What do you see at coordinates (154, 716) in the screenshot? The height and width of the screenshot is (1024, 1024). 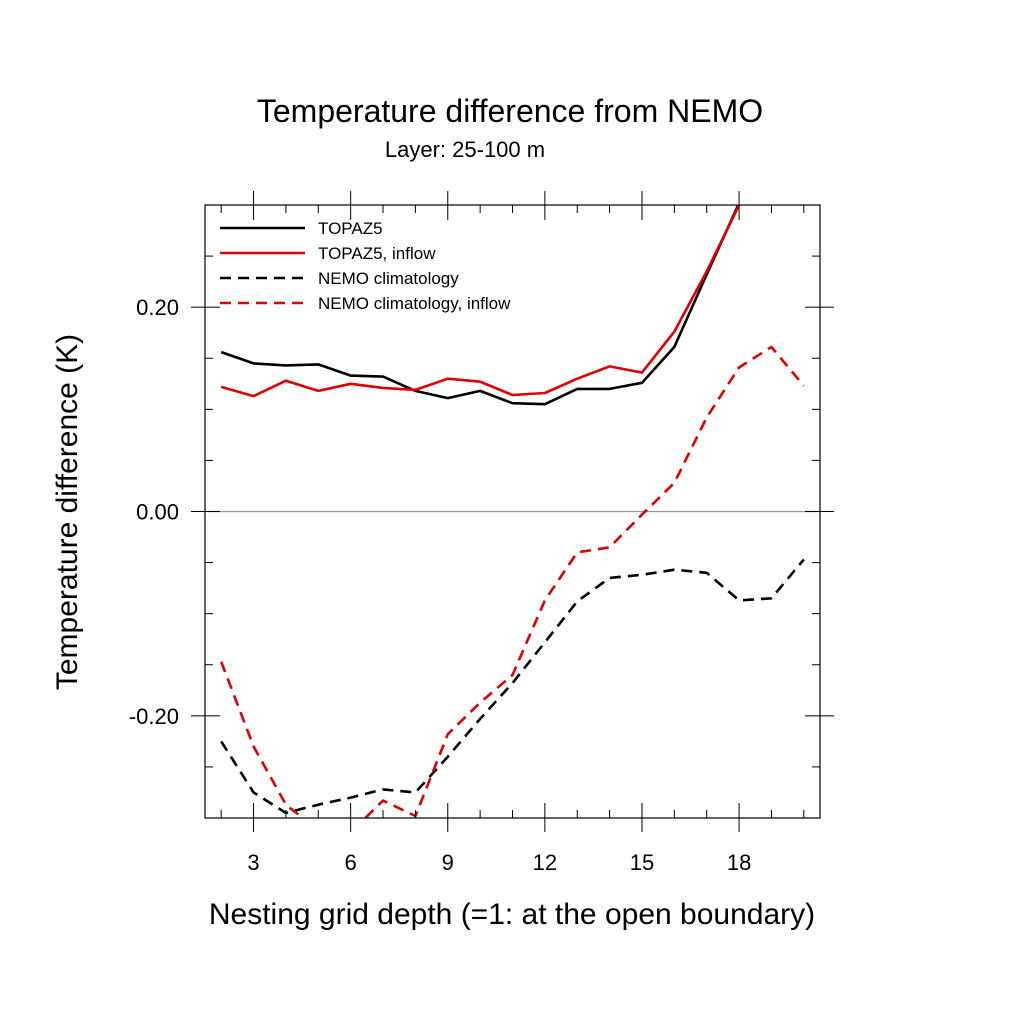 I see `y-tick-label: -0.20` at bounding box center [154, 716].